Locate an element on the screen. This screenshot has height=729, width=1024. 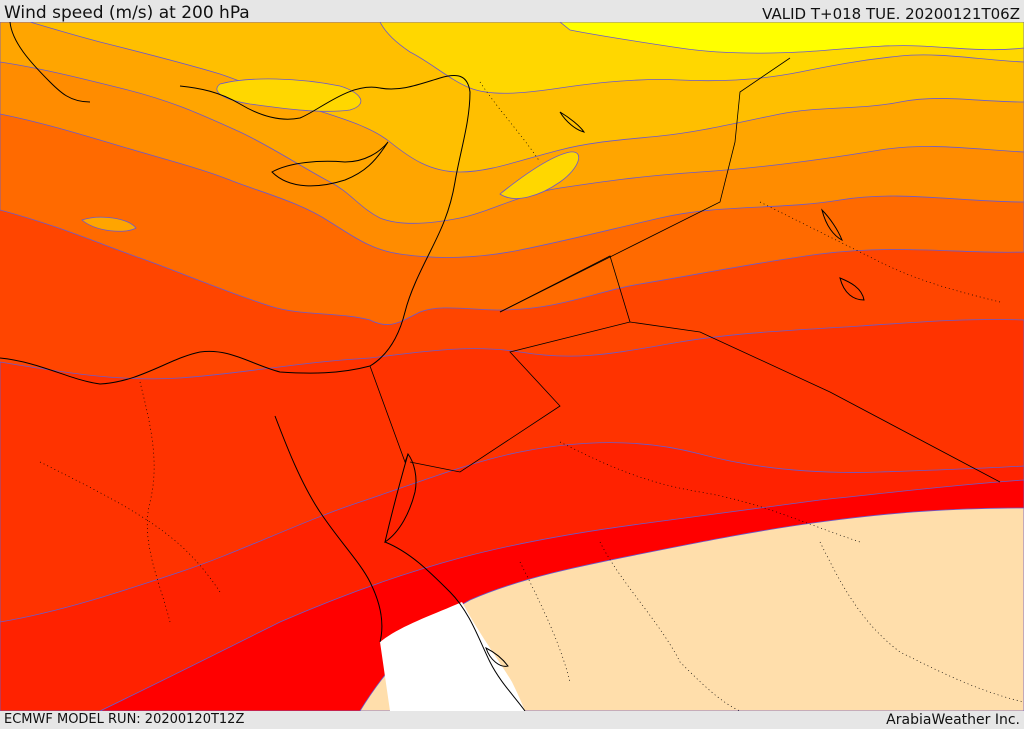
blob-gold-mid is located at coordinates (539, 175).